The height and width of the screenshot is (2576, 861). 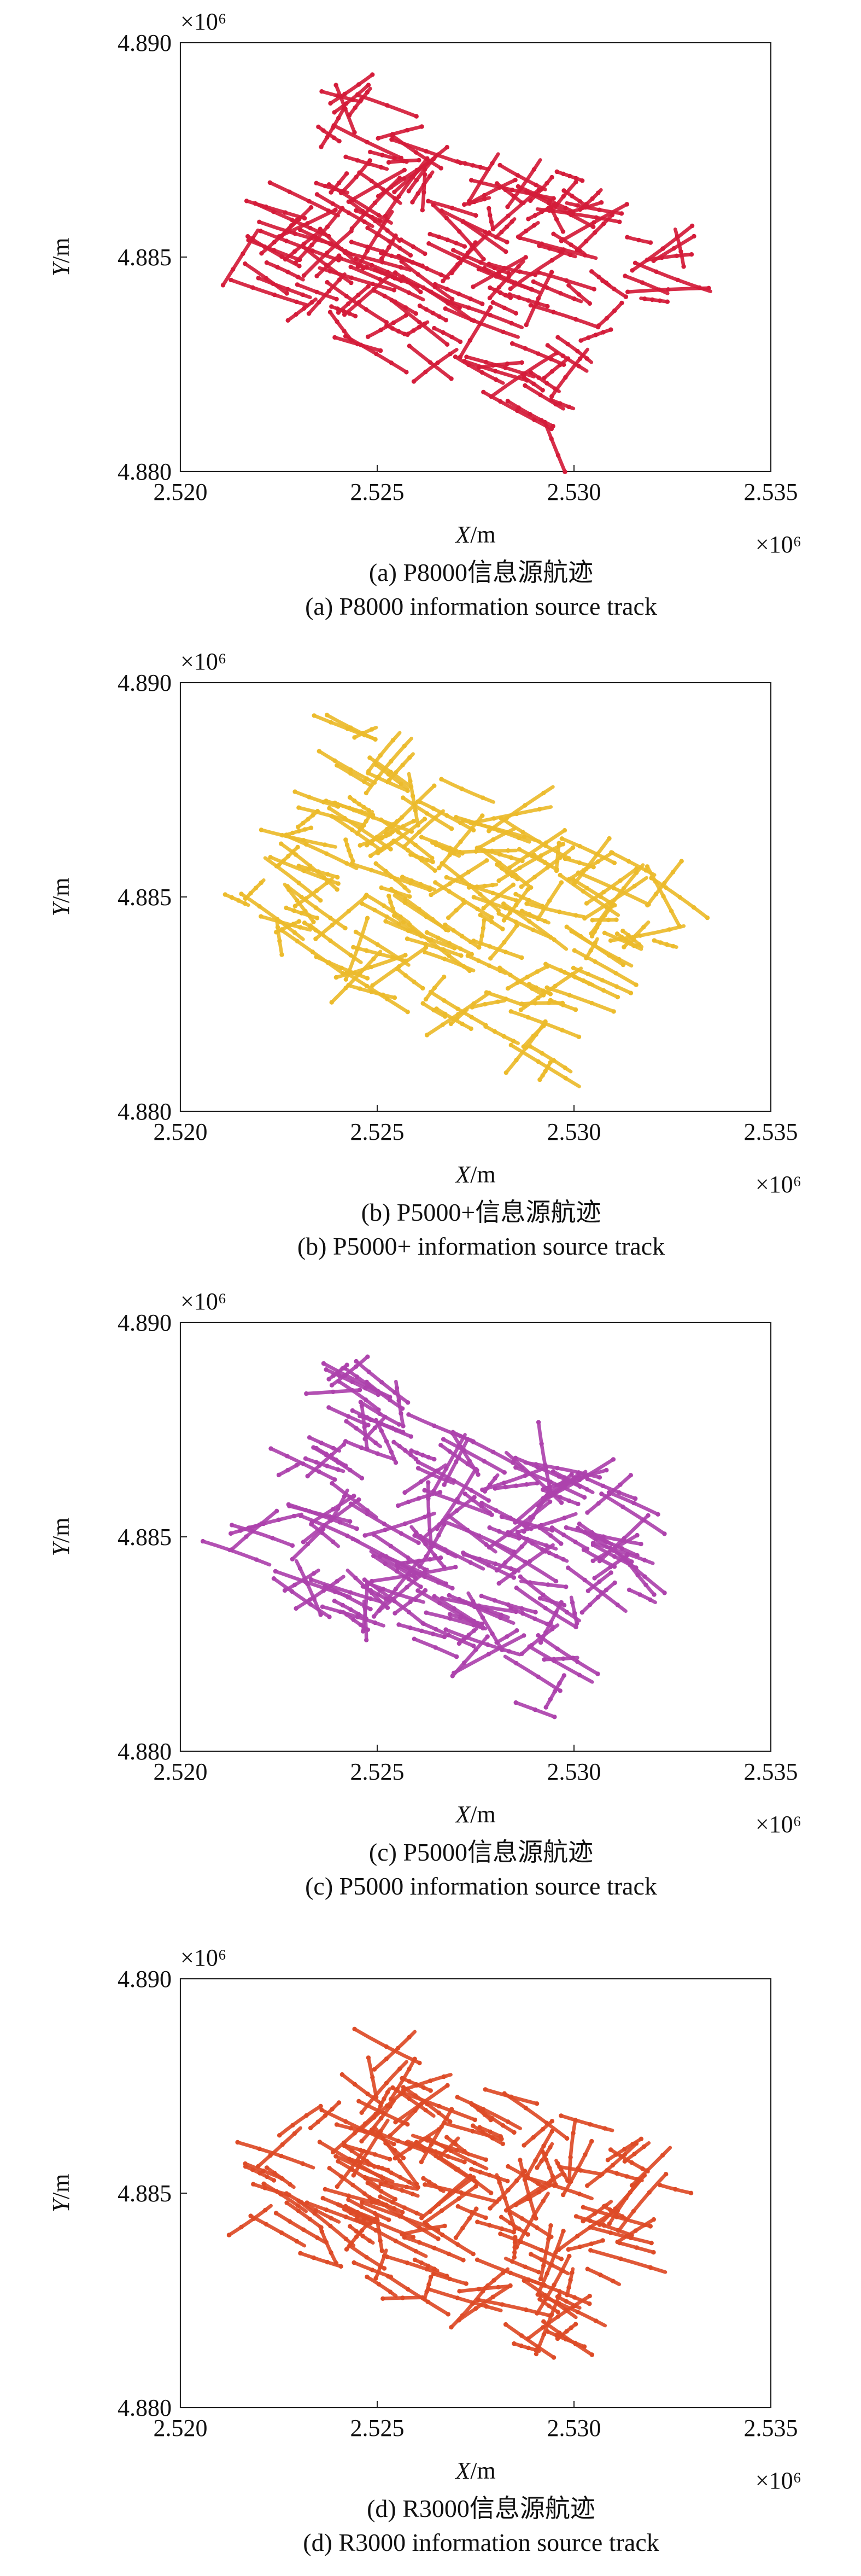 What do you see at coordinates (377, 1132) in the screenshot?
I see `x-tick-label: 2.525` at bounding box center [377, 1132].